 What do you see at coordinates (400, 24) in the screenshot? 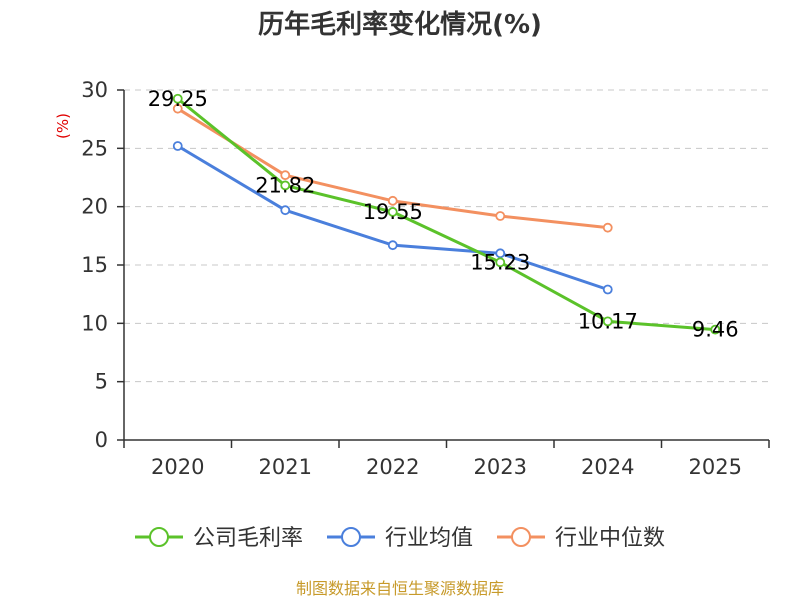
I see `chart-title: 历年毛利率变化情况(%)` at bounding box center [400, 24].